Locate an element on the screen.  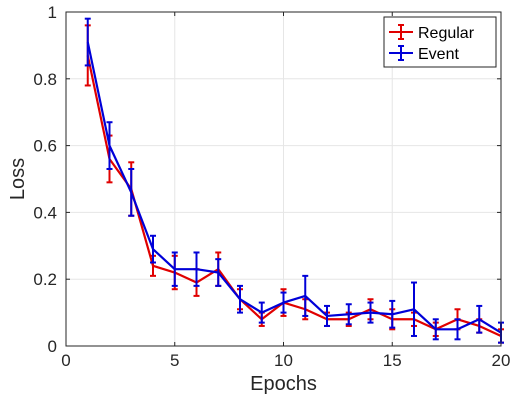
y-tick-label: 0.2 is located at coordinates (45, 279).